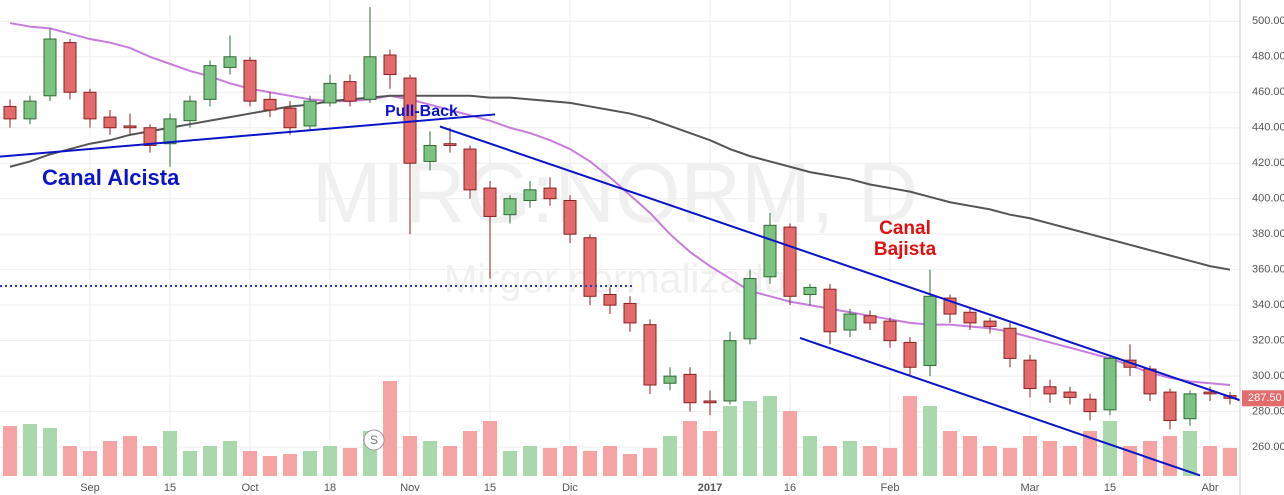 This screenshot has width=1284, height=495. What do you see at coordinates (1268, 341) in the screenshot?
I see `y-tick-label: 320.00` at bounding box center [1268, 341].